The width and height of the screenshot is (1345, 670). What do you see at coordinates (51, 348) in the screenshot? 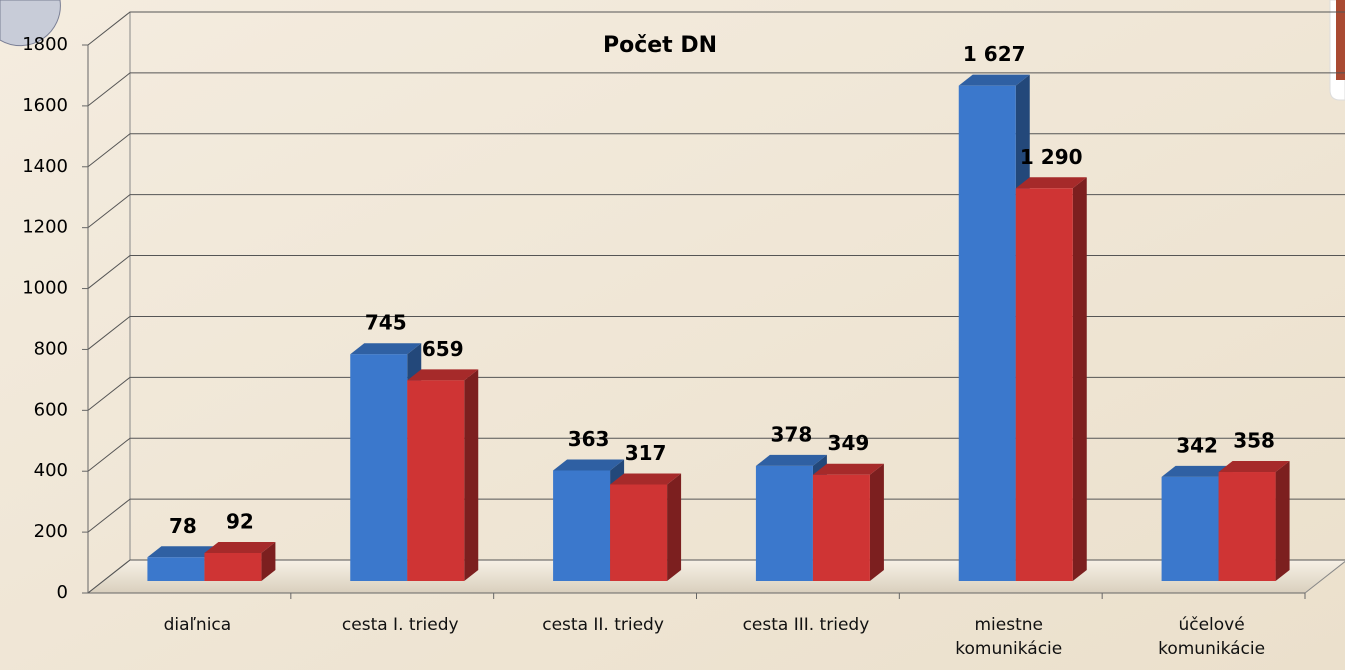
I see `y-tick-label: 800` at bounding box center [51, 348].